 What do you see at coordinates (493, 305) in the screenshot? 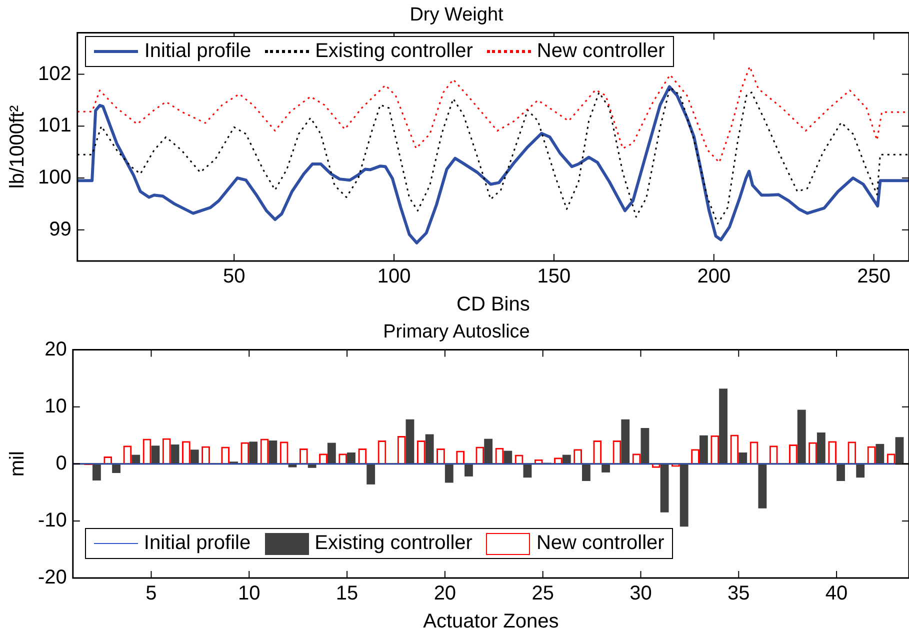
I see `x-axis-title: CD Bins` at bounding box center [493, 305].